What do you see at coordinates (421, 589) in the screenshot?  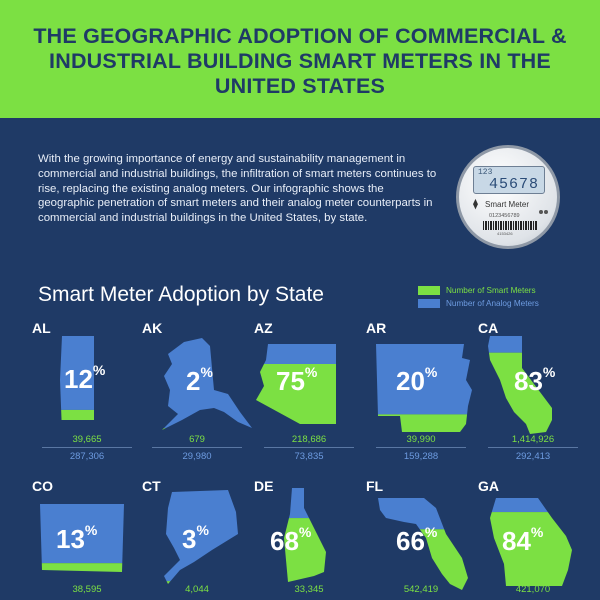 I see `smart-meter-count: 542,419` at bounding box center [421, 589].